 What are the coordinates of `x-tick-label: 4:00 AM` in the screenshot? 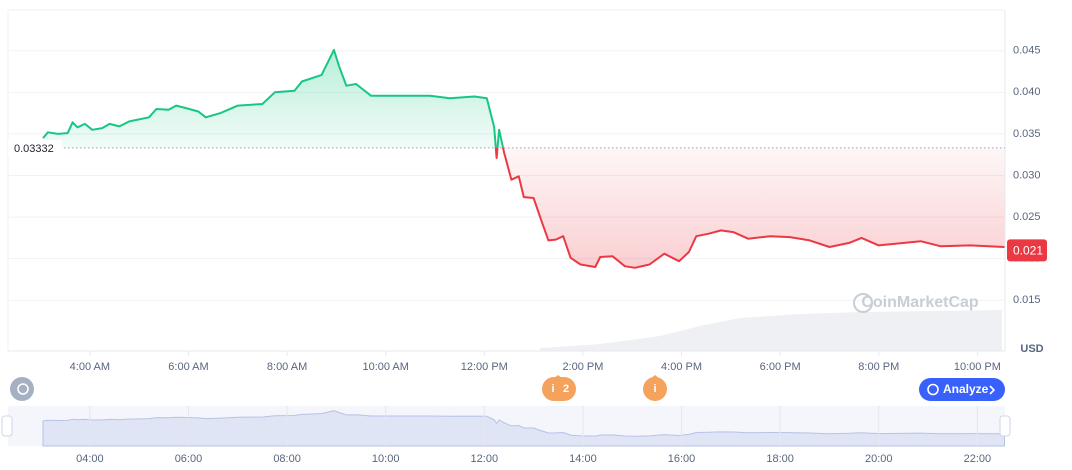 It's located at (90, 367).